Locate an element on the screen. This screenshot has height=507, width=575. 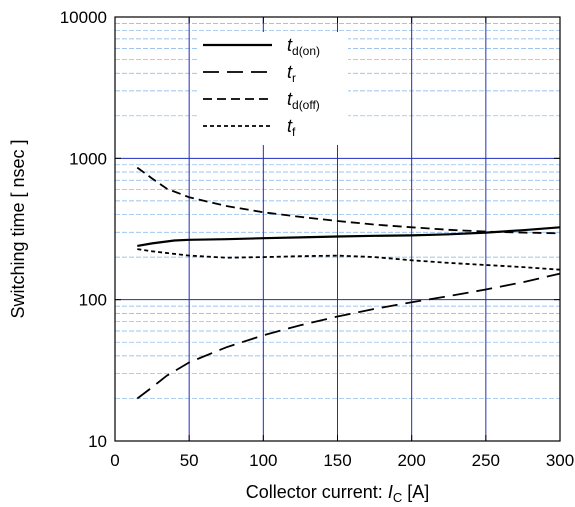
y-tick-label: 1000 is located at coordinates (88, 158).